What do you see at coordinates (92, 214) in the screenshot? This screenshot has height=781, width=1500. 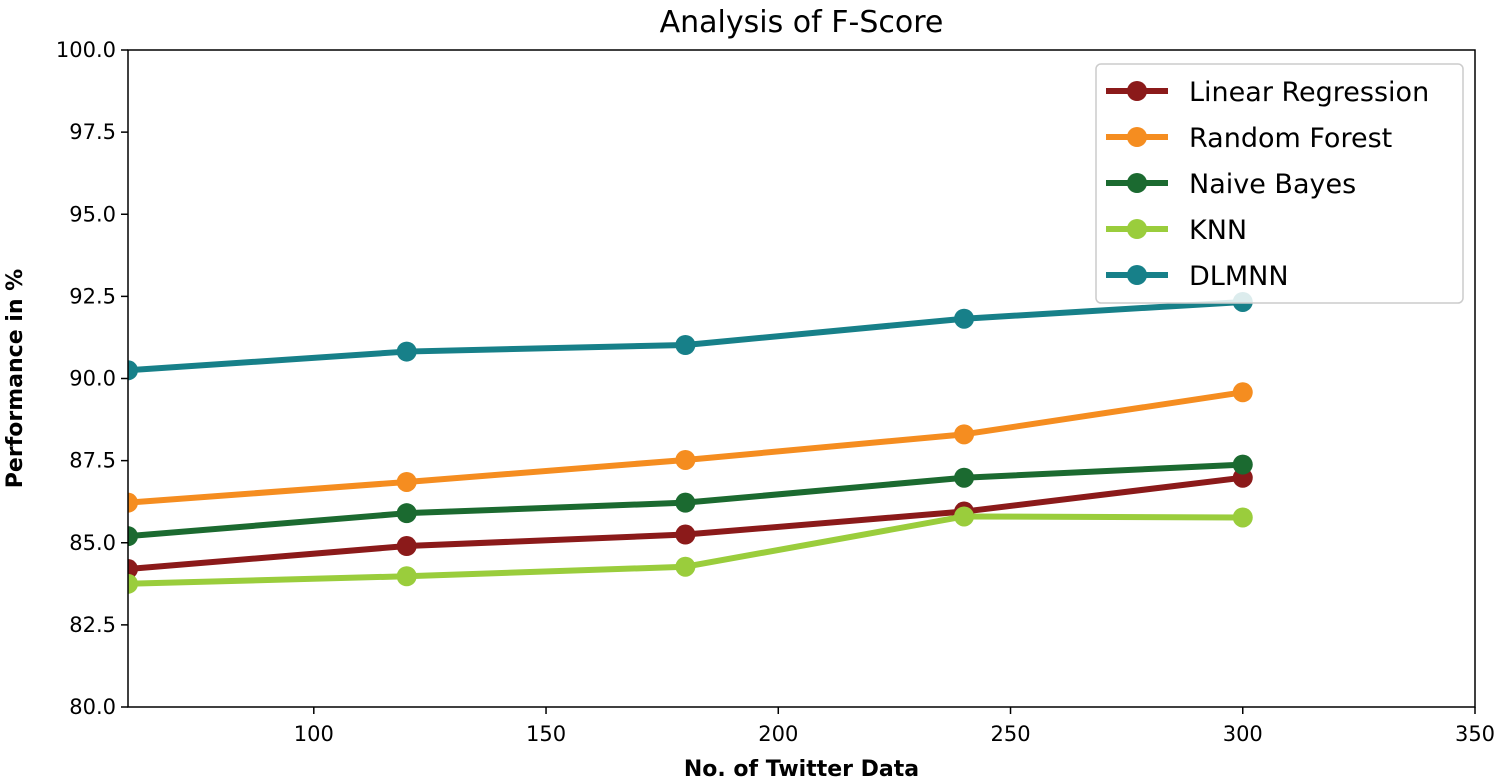 I see `y-tick-label: 95.0` at bounding box center [92, 214].